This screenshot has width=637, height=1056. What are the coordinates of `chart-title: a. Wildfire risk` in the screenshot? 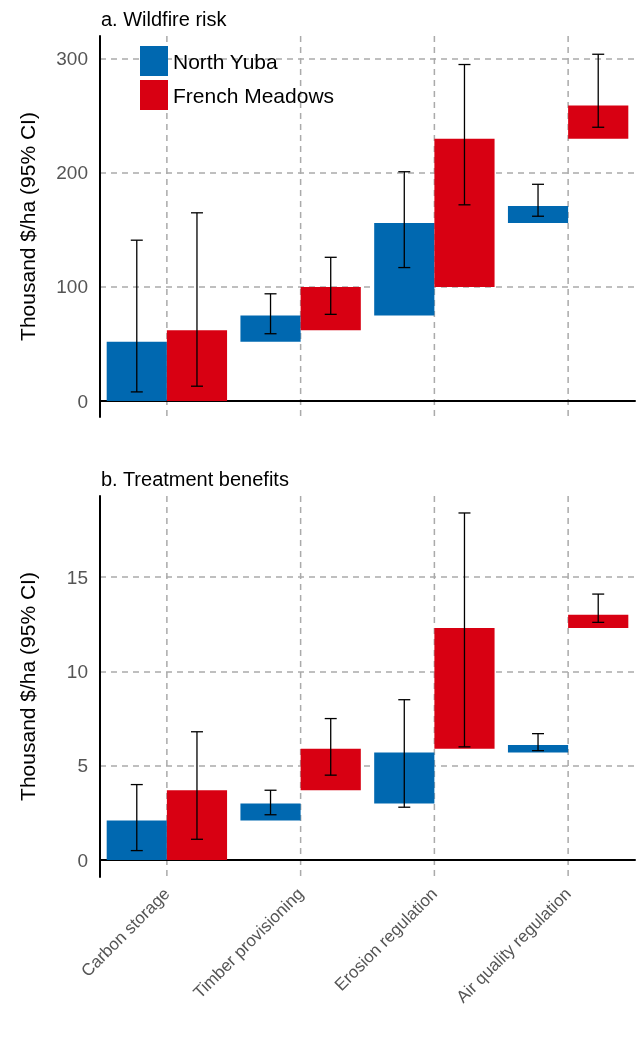 It's located at (164, 19).